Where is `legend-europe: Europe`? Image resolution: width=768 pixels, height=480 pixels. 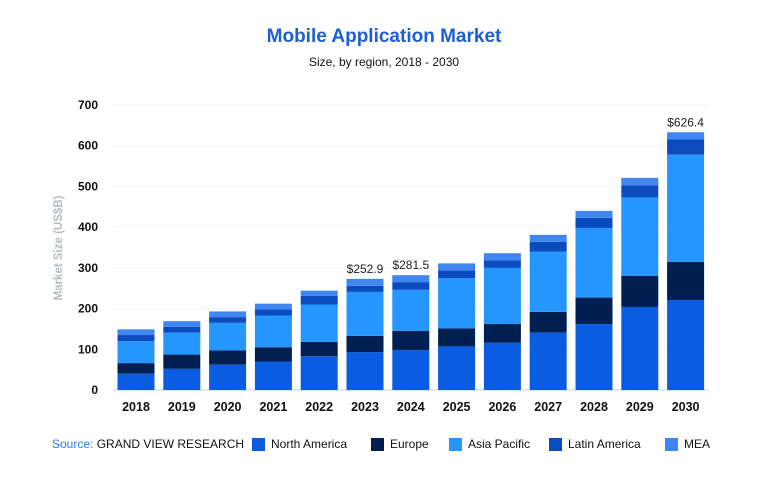
legend-europe: Europe is located at coordinates (400, 444).